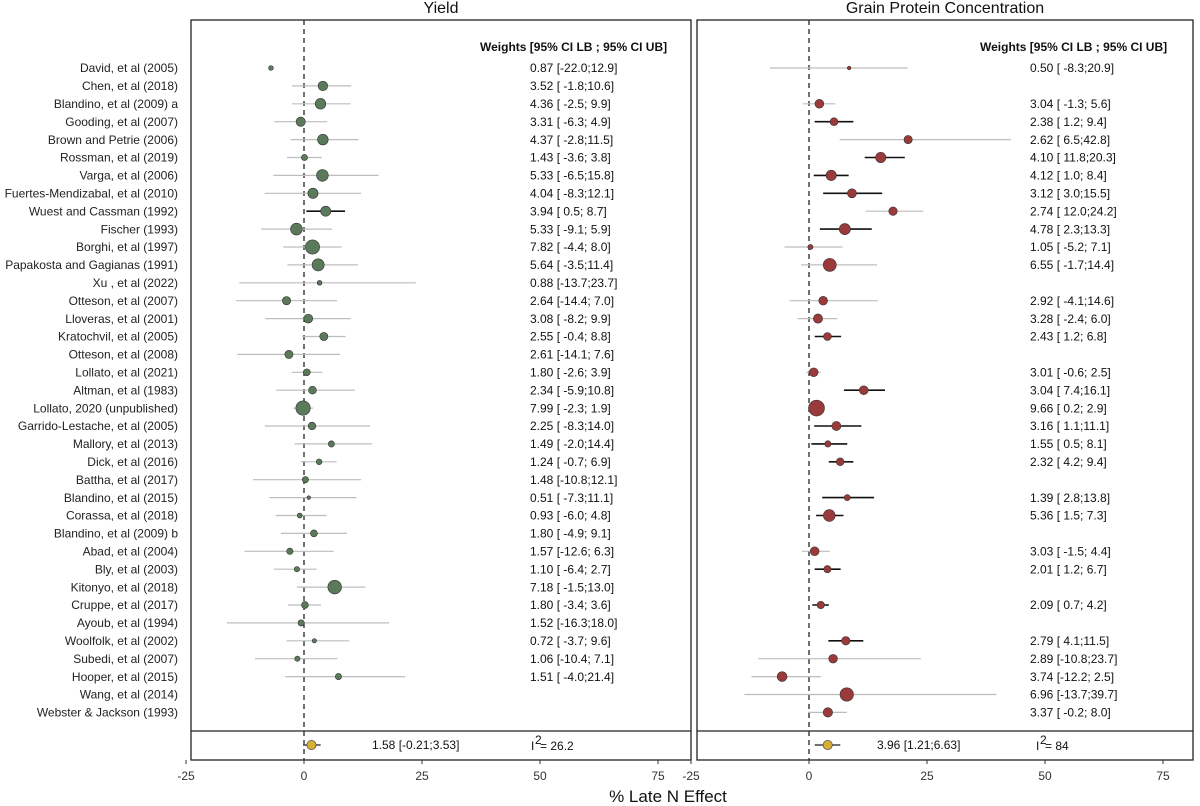 The width and height of the screenshot is (1200, 806). I want to click on weight-ci-label: 5.33 [ -9.1; 5.9], so click(570, 229).